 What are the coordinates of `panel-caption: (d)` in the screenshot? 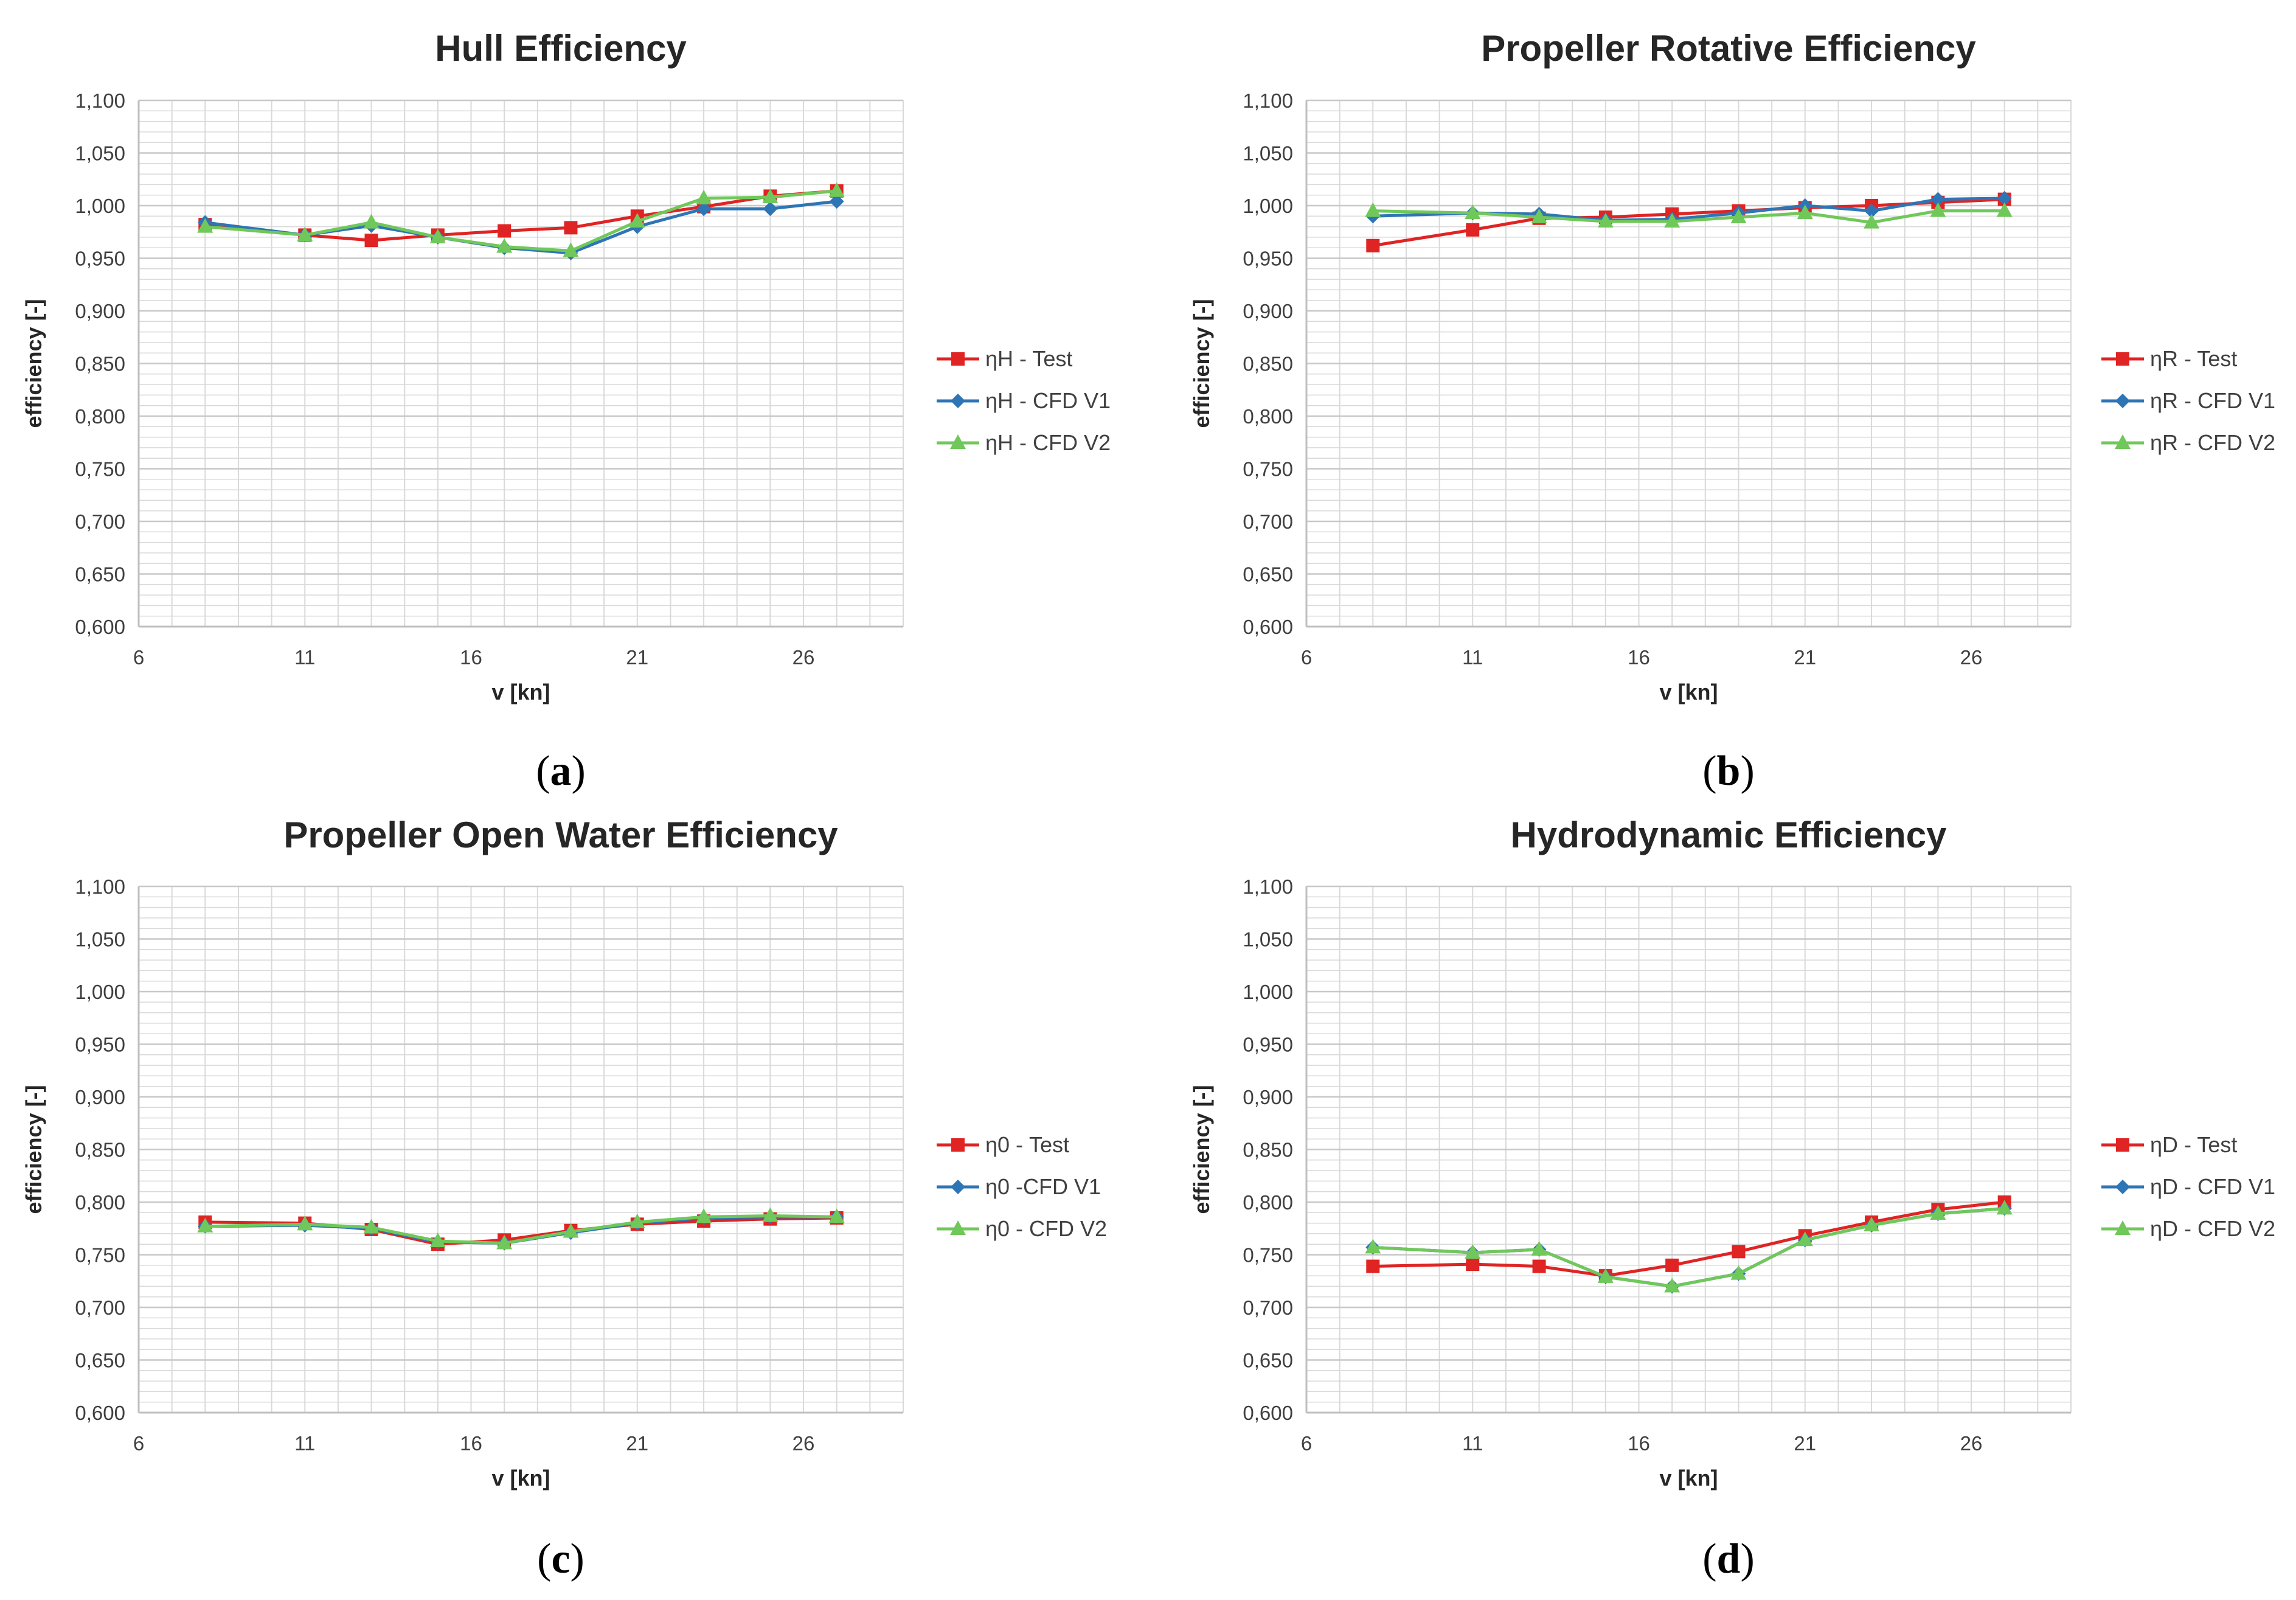 It's located at (1728, 1559).